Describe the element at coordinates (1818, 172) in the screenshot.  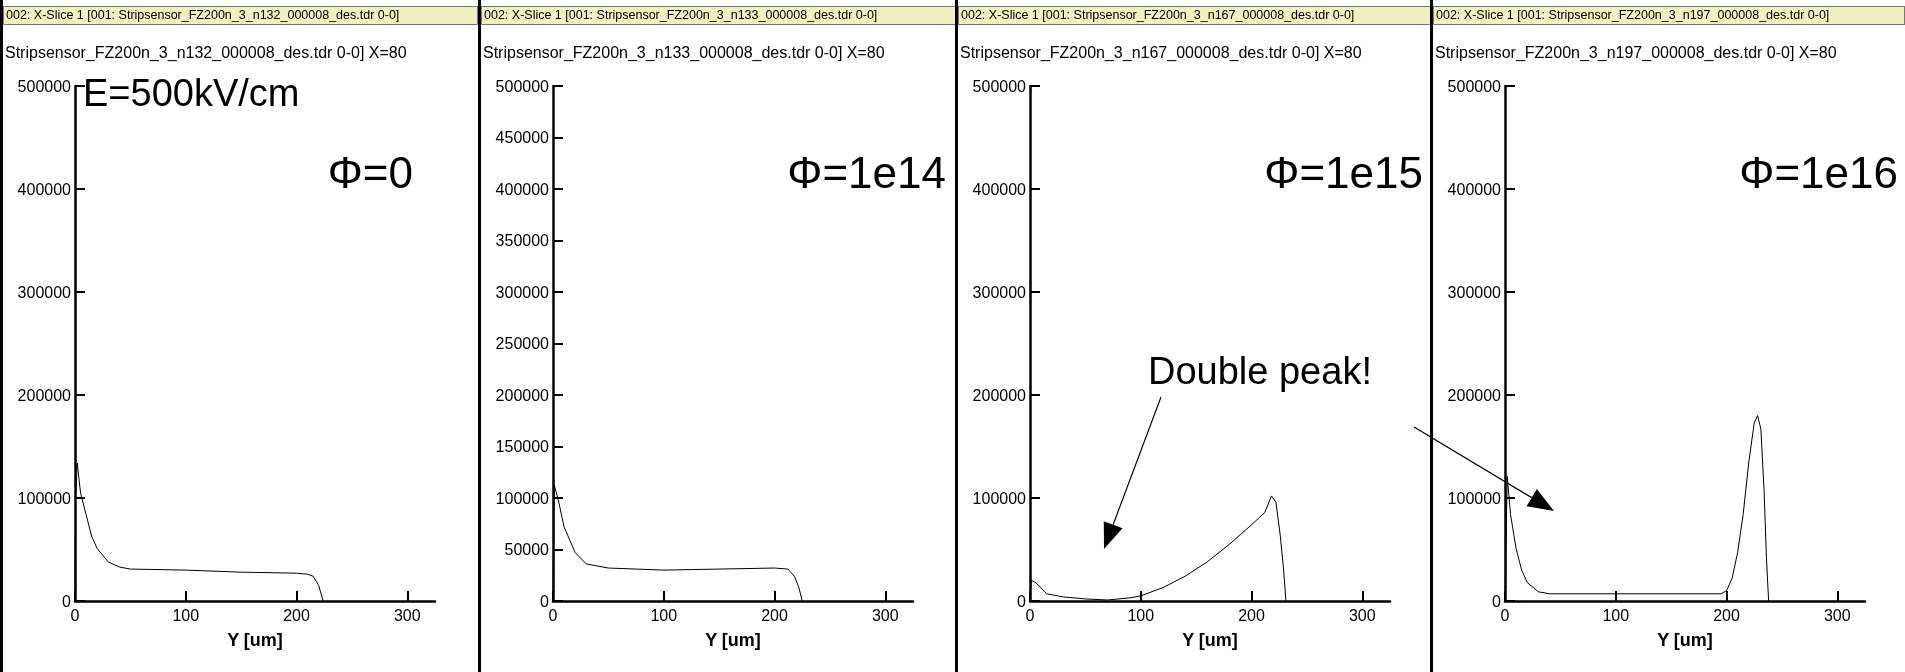
I see `annotation: Φ=1e16` at that location.